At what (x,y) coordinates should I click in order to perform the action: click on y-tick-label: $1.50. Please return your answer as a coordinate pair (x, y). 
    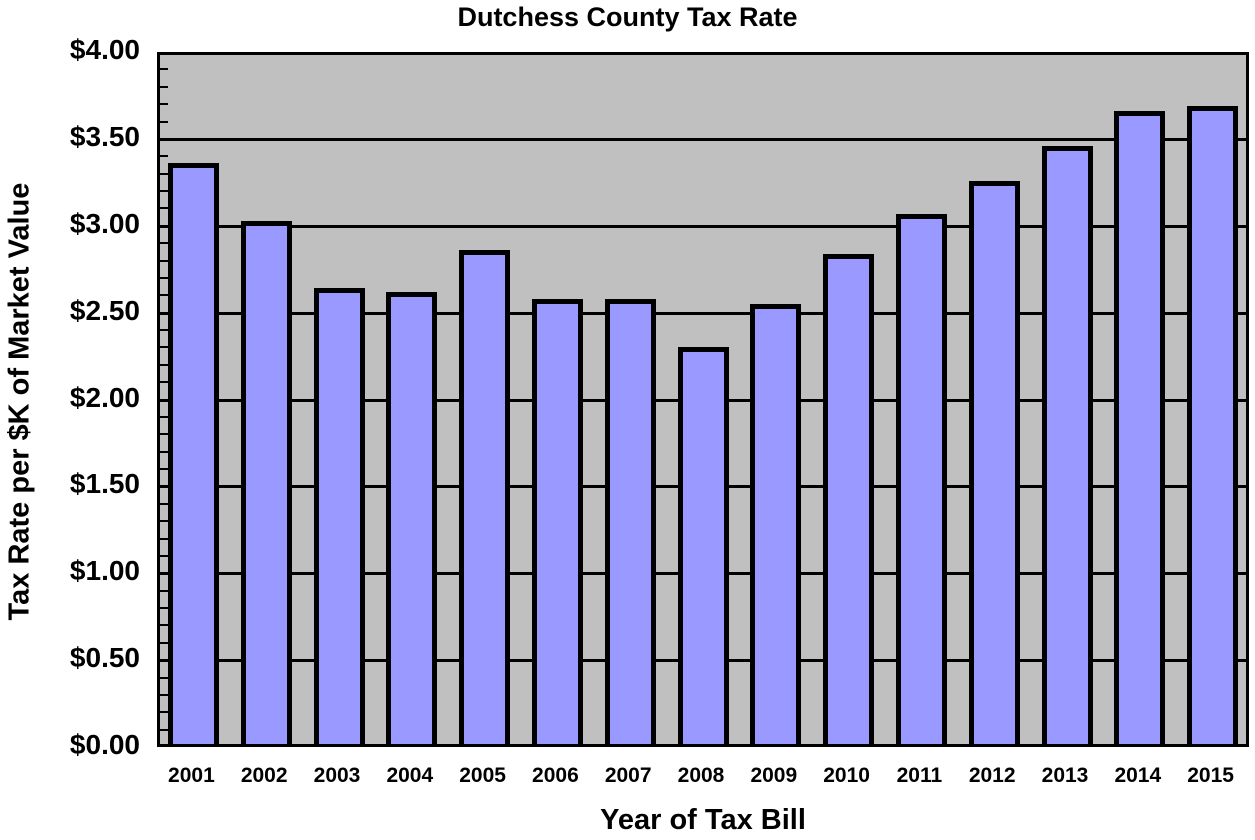
    Looking at the image, I should click on (104, 484).